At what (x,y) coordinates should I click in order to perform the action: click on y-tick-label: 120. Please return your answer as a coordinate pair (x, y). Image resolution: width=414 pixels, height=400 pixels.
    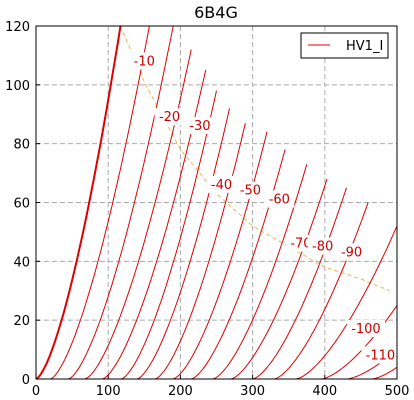
    Looking at the image, I should click on (17, 27).